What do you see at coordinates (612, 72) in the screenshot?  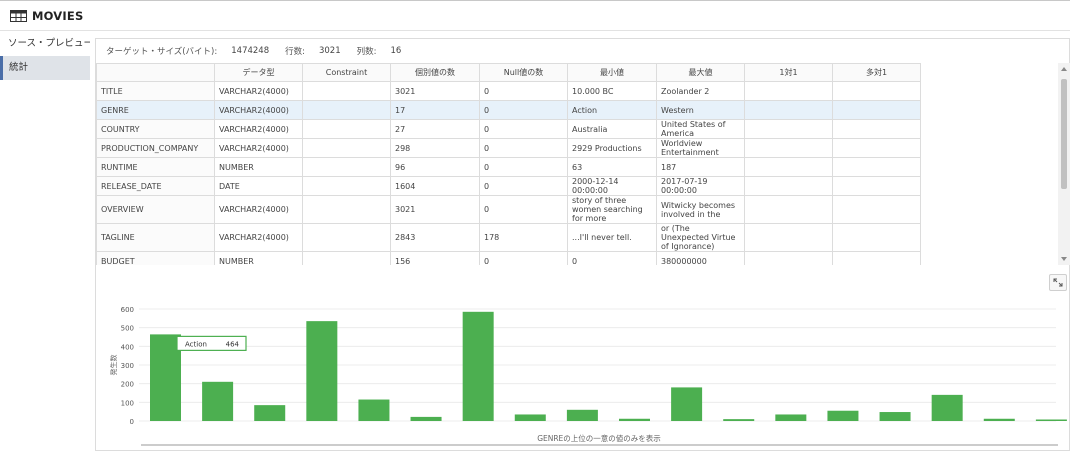 I see `column-header-5: 最小値` at bounding box center [612, 72].